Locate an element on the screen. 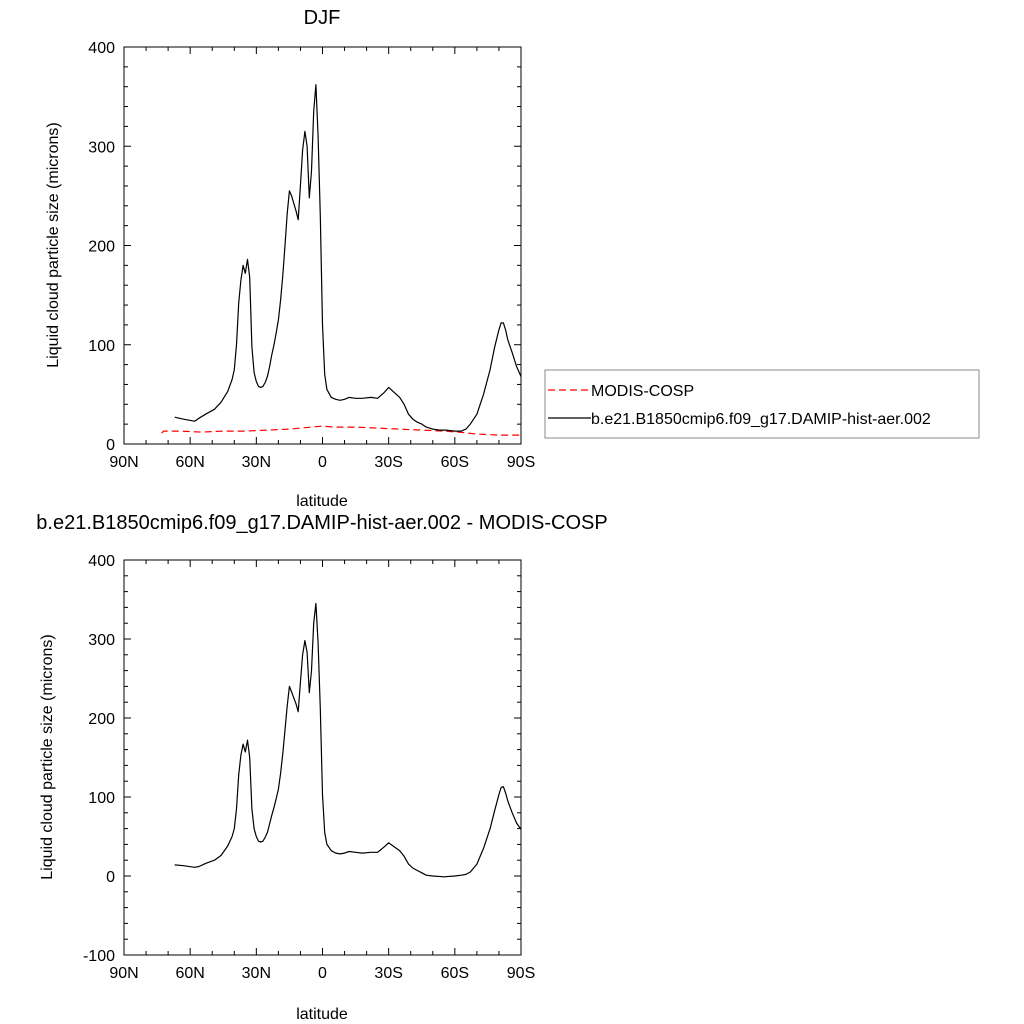 This screenshot has width=1024, height=1024. bottom-y-tick-label: 0 is located at coordinates (110, 877).